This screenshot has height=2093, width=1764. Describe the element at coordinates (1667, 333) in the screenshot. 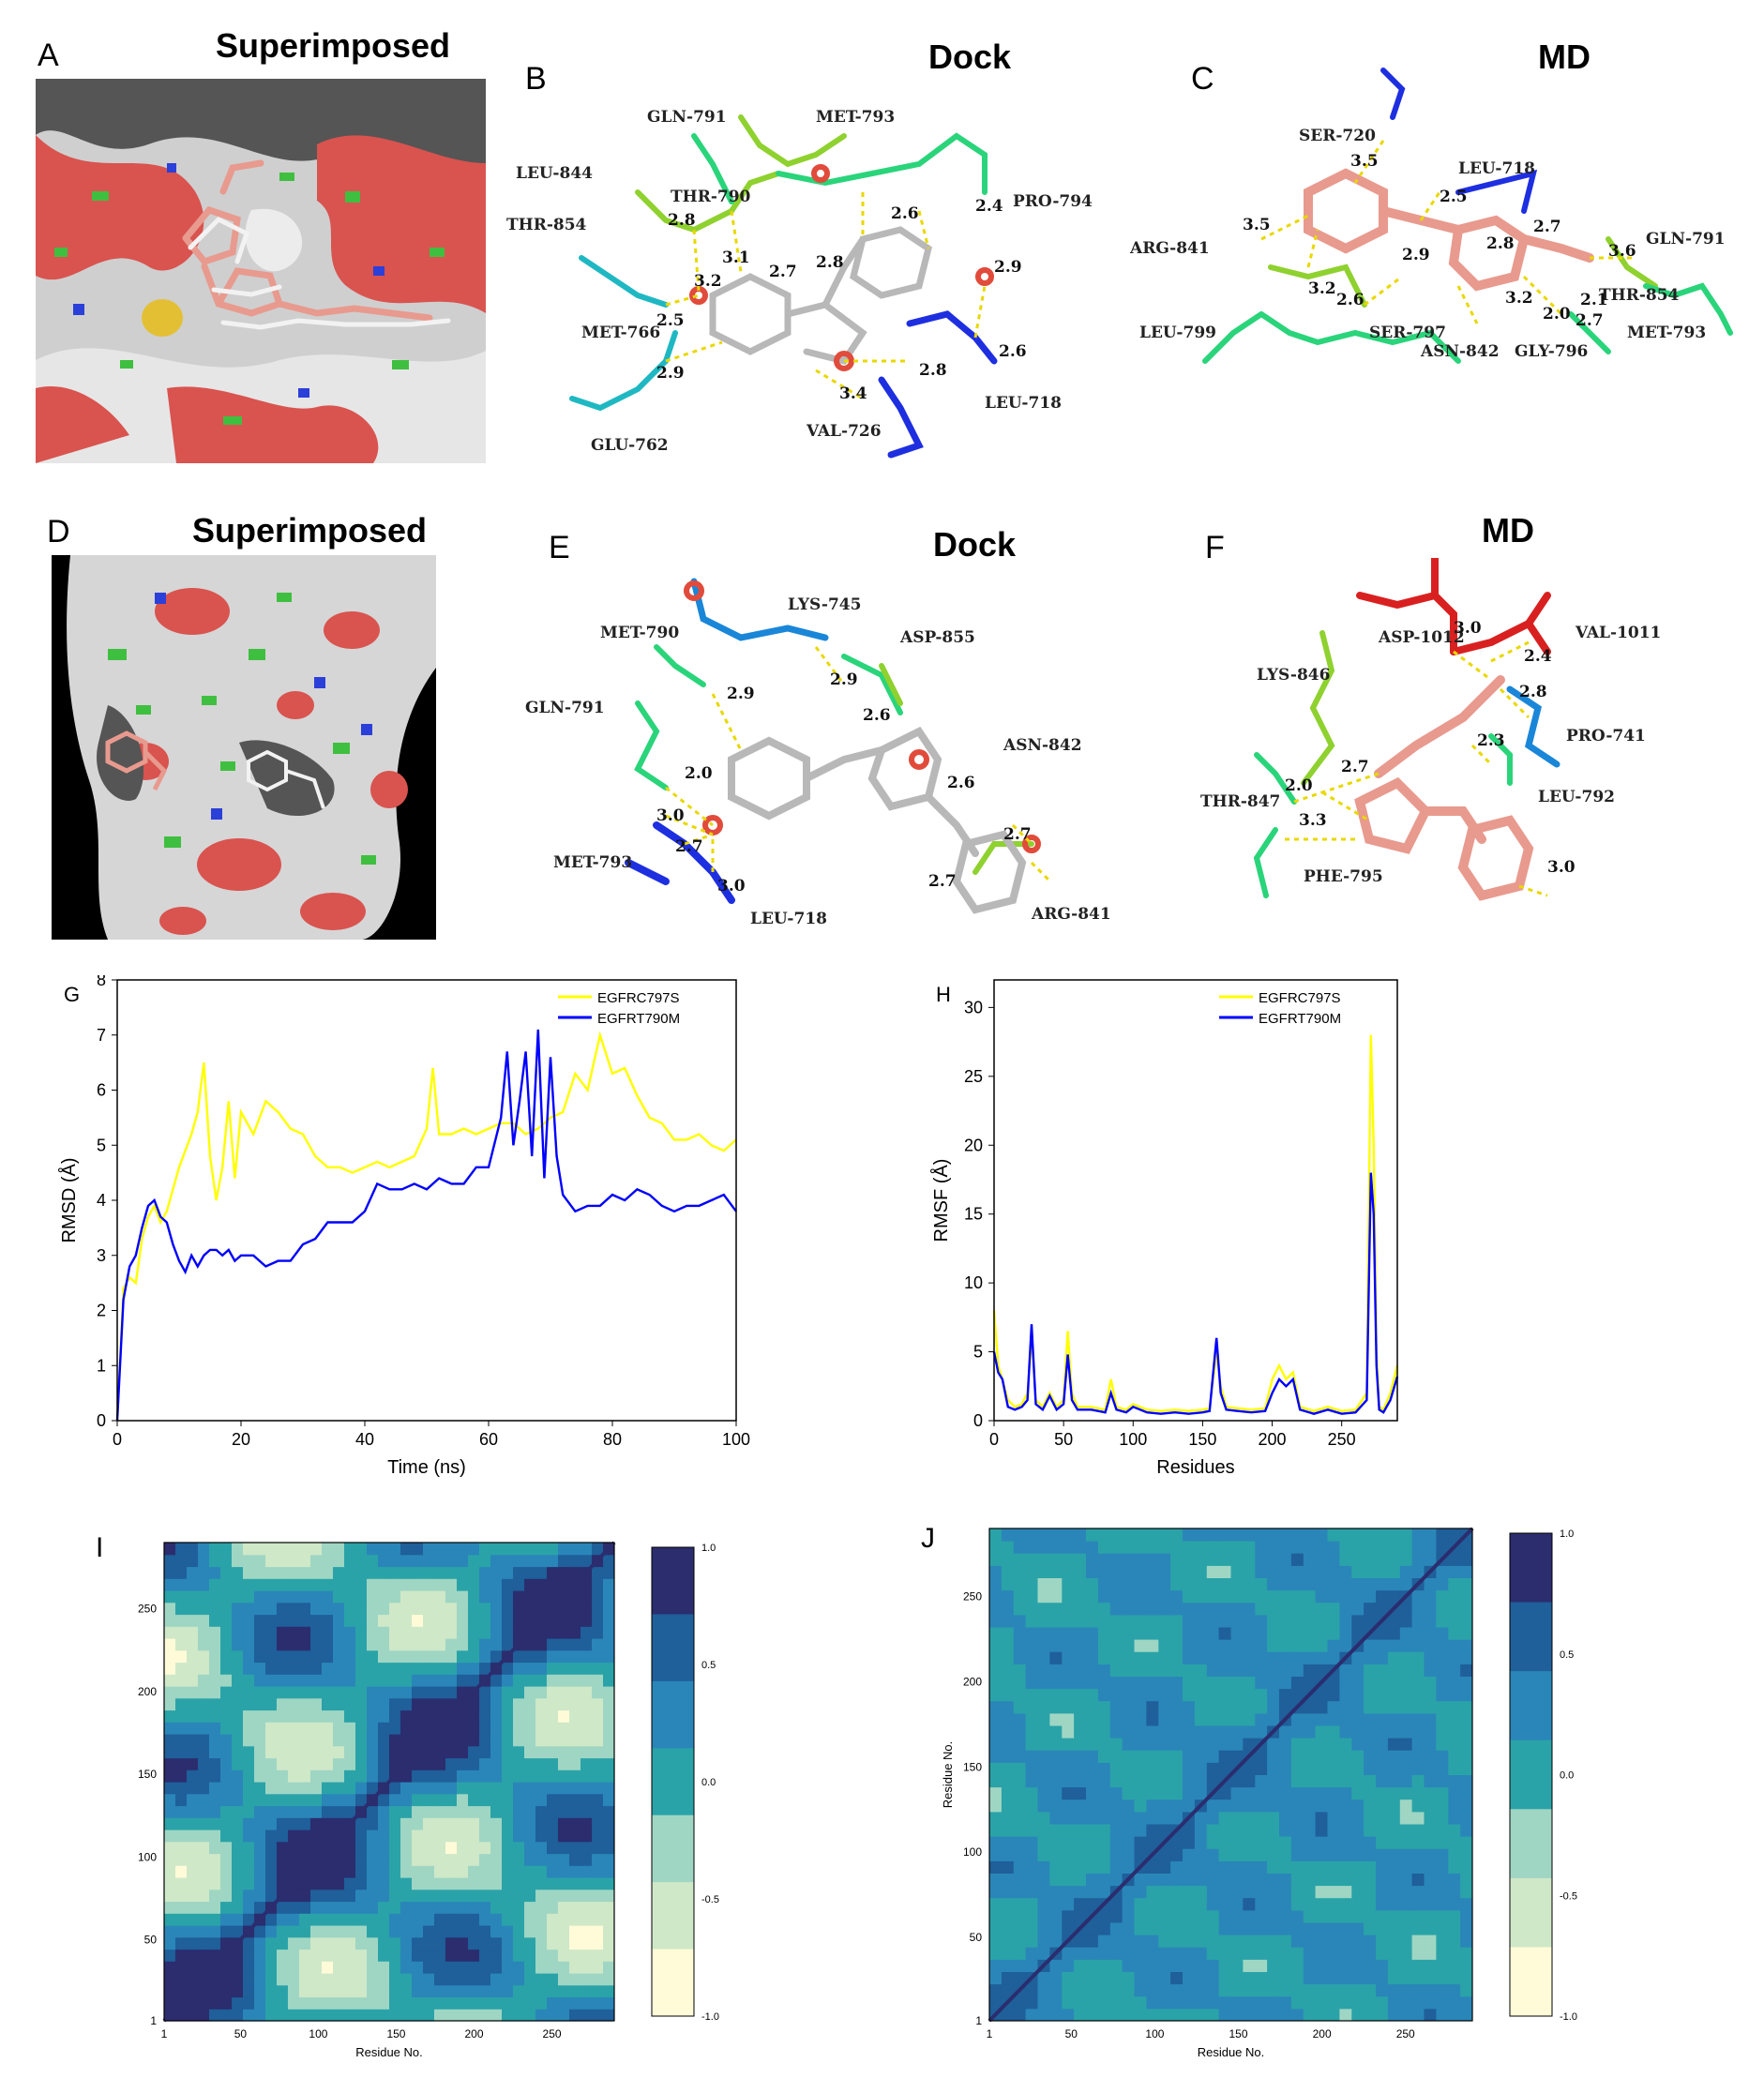

I see `residue-label: MET-793` at that location.